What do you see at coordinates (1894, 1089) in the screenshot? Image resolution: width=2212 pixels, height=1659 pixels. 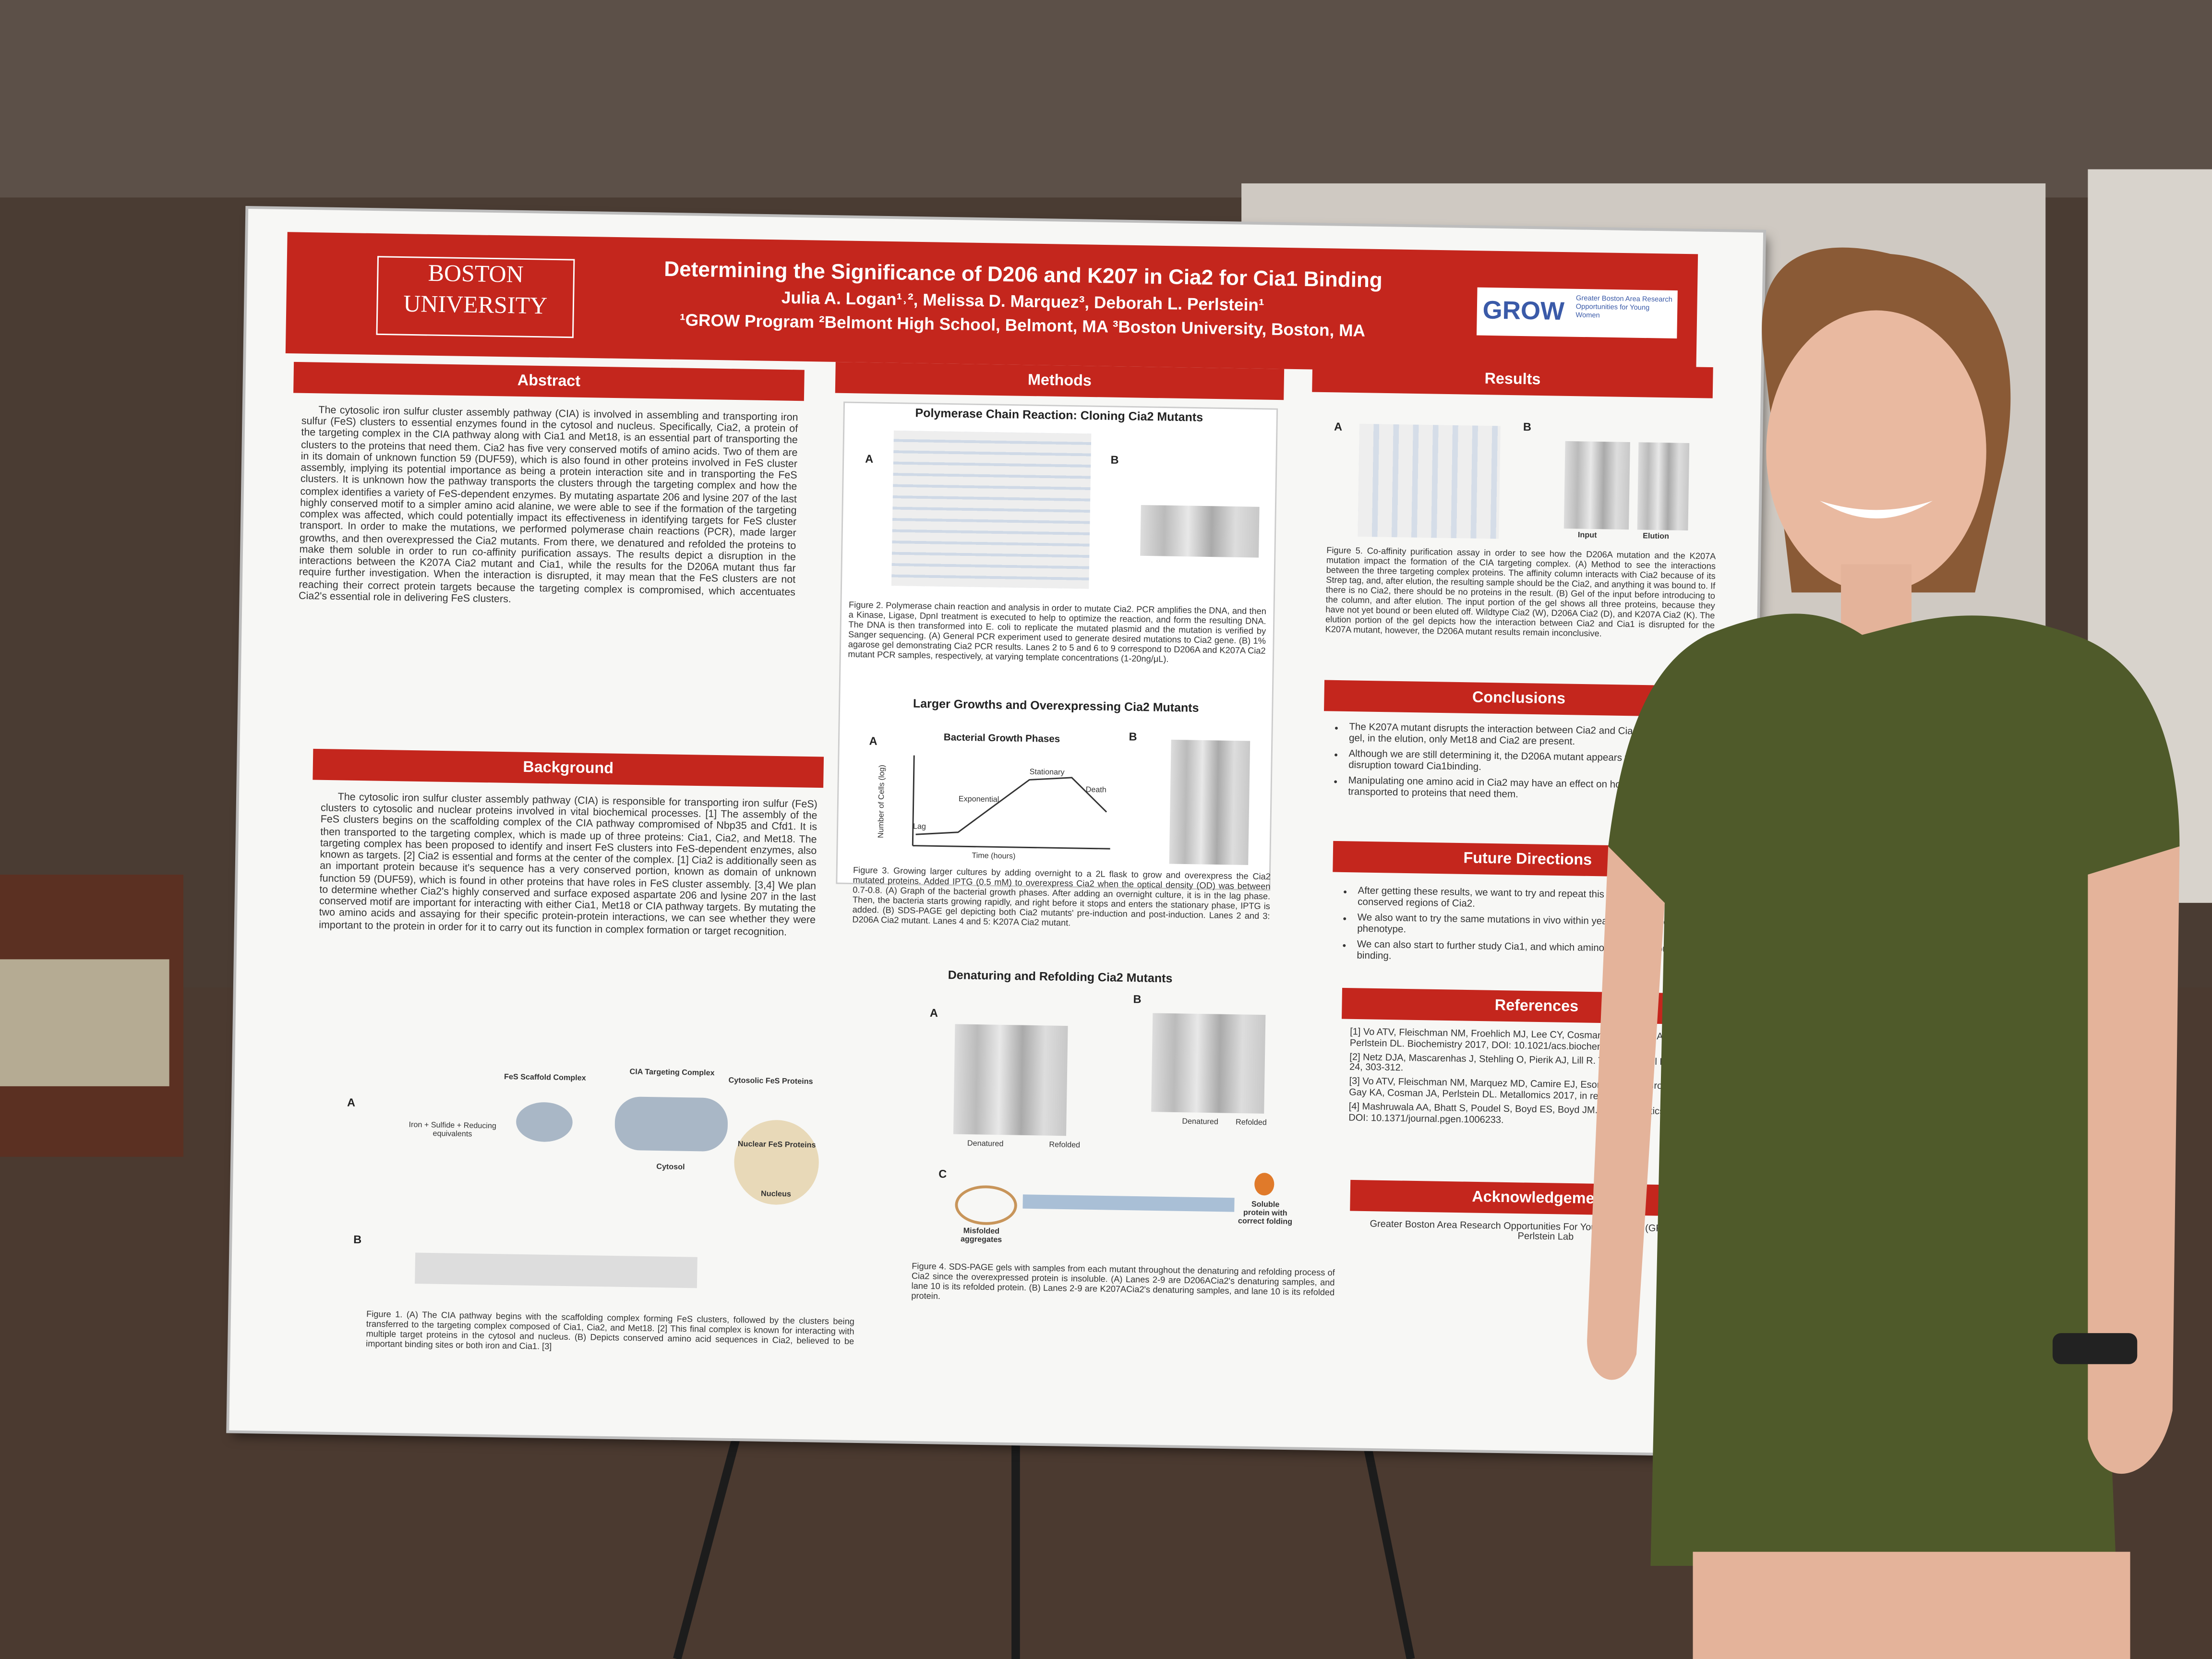 I see `dress` at bounding box center [1894, 1089].